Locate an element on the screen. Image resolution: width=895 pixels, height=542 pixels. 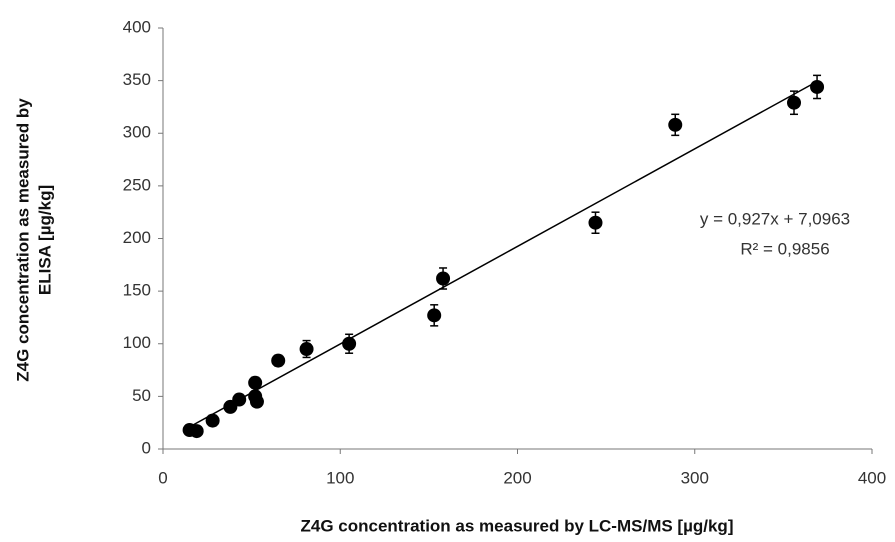
y-tick-label: 50 is located at coordinates (141, 395).